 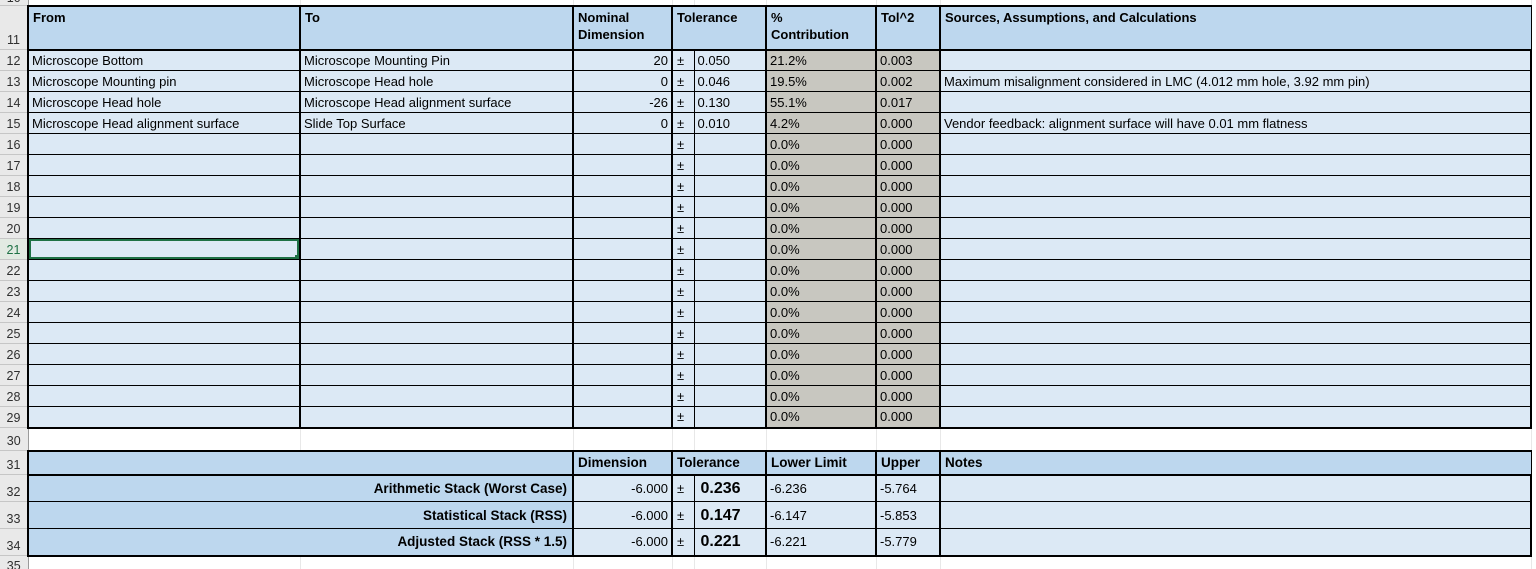 What do you see at coordinates (908, 542) in the screenshot?
I see `cell-upper-limit: -5.779` at bounding box center [908, 542].